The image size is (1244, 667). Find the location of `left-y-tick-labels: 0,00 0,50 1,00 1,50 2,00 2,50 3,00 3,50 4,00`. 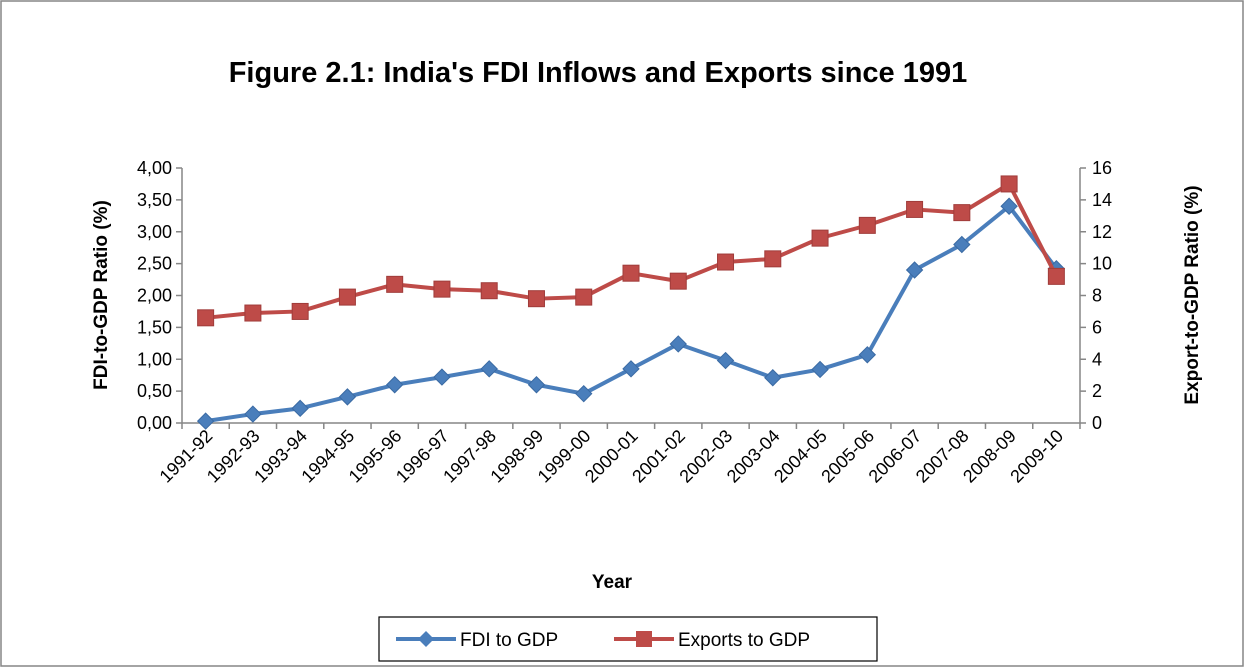

left-y-tick-labels: 0,00 0,50 1,00 1,50 2,00 2,50 3,00 3,50 4,00 is located at coordinates (159, 295).